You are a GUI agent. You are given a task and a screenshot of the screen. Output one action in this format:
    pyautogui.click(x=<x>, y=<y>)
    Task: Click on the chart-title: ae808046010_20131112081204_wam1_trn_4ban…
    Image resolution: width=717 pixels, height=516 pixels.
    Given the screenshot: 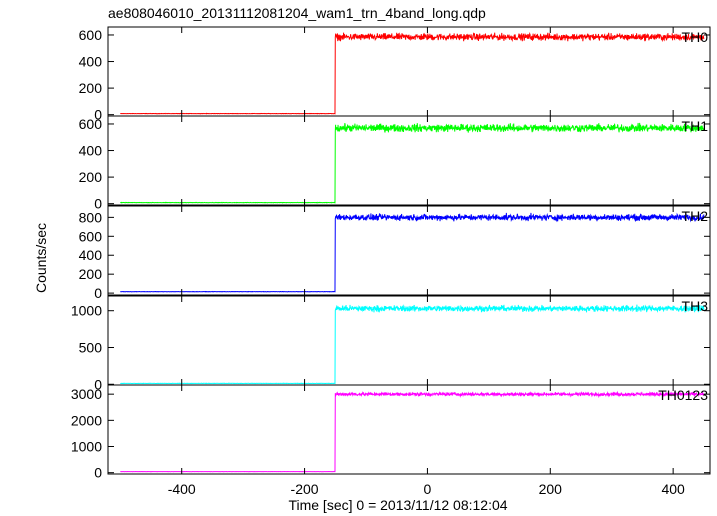 What is the action you would take?
    pyautogui.click(x=297, y=13)
    